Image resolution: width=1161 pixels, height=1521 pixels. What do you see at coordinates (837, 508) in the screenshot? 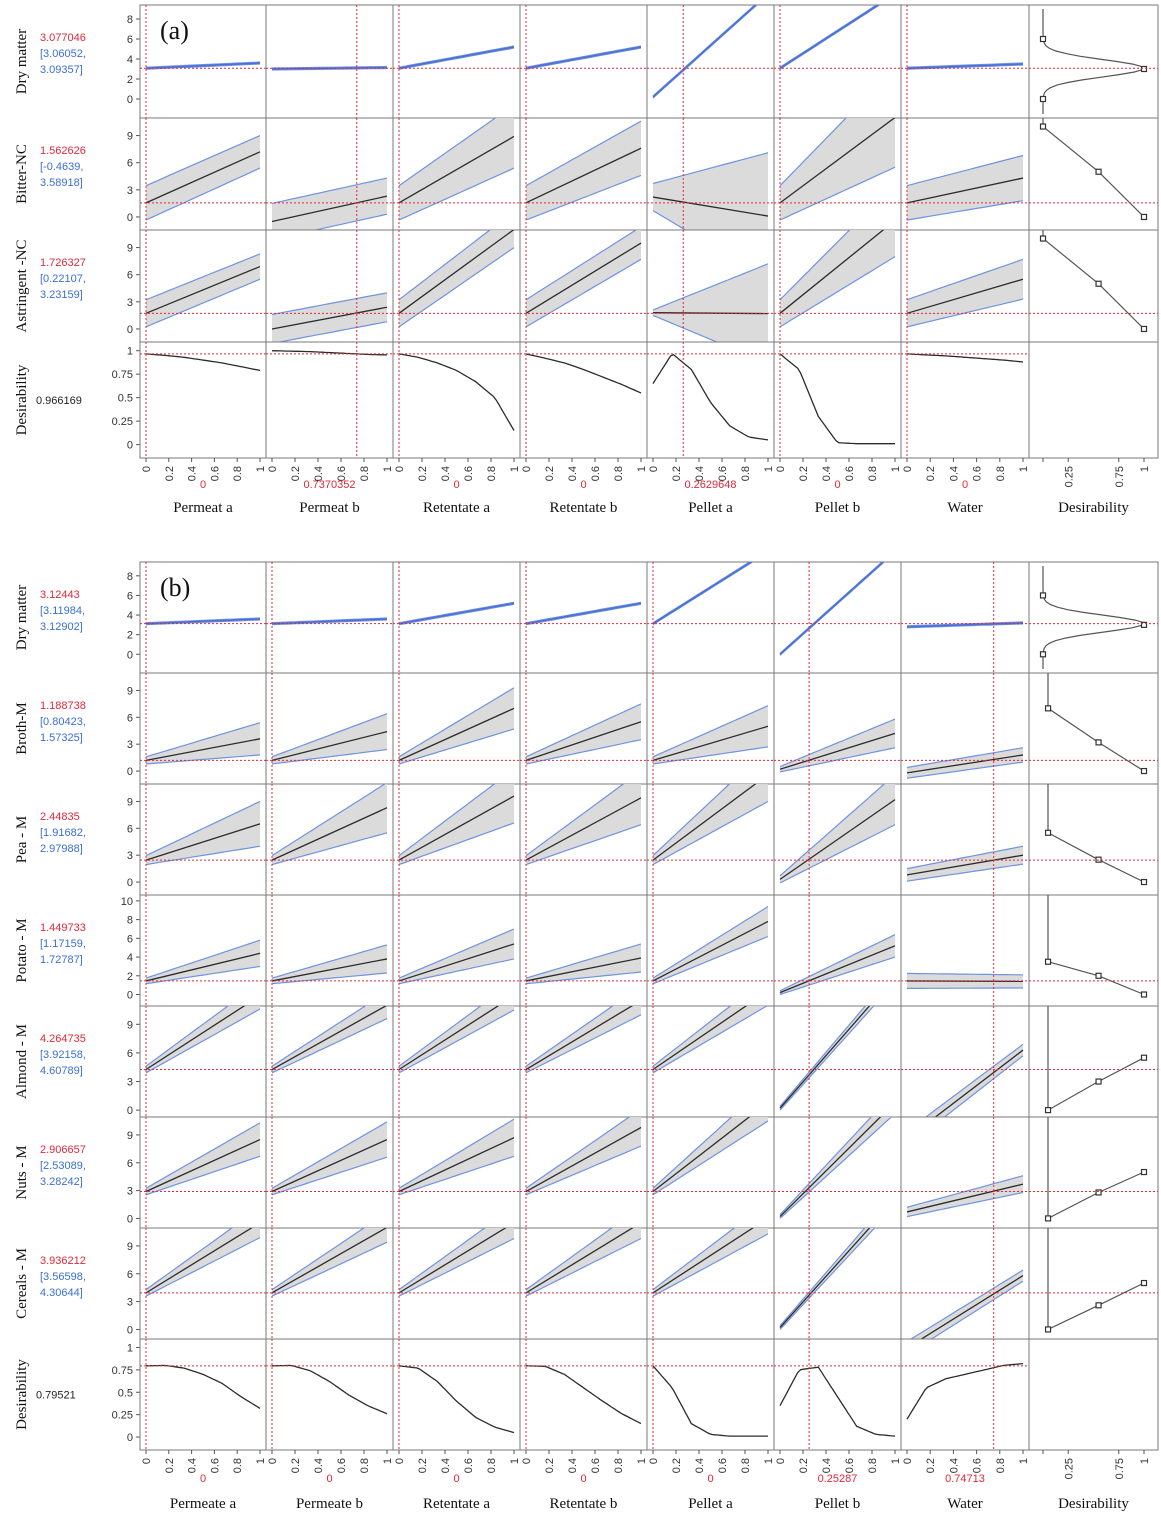
I see `factor-label: Pellet b` at bounding box center [837, 508].